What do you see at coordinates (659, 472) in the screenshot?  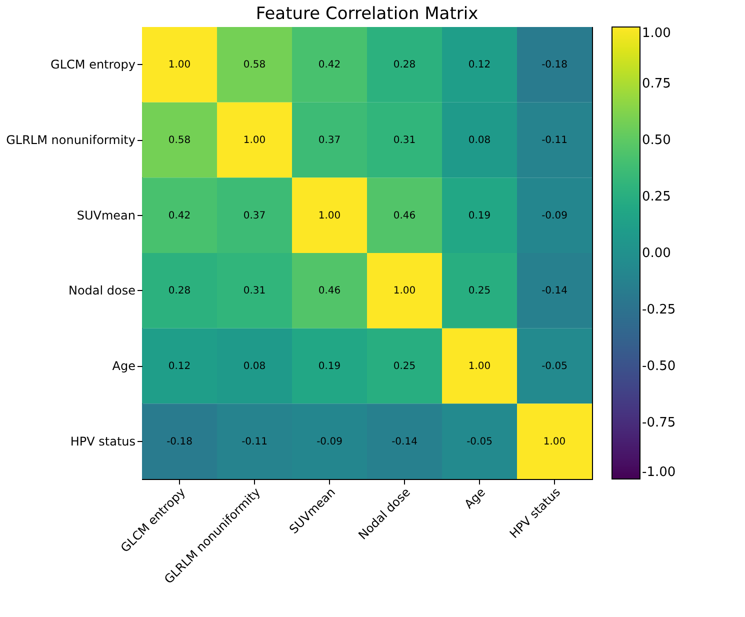 I see `color-bar-label: -1.00` at bounding box center [659, 472].